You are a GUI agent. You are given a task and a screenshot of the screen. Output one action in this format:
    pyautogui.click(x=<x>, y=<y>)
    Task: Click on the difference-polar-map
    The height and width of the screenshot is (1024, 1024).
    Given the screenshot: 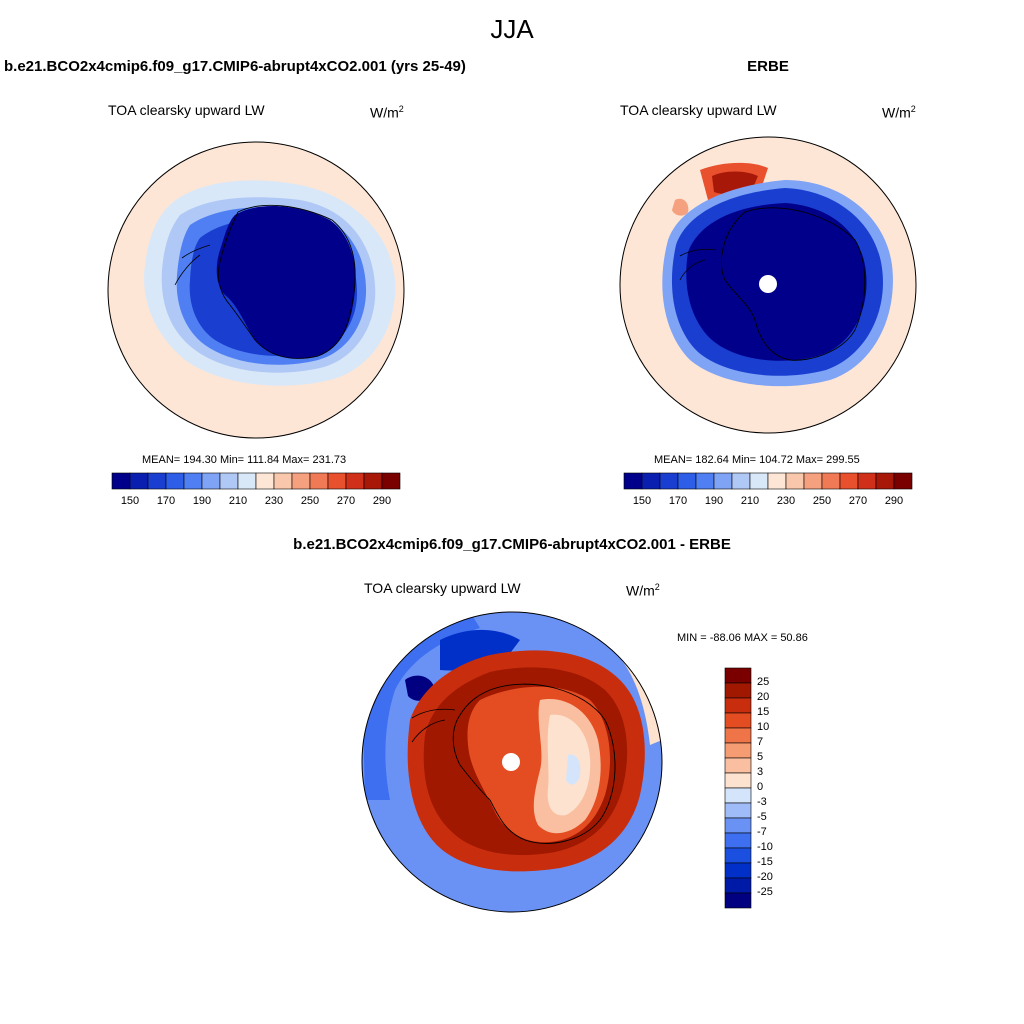 What is the action you would take?
    pyautogui.click(x=512, y=762)
    